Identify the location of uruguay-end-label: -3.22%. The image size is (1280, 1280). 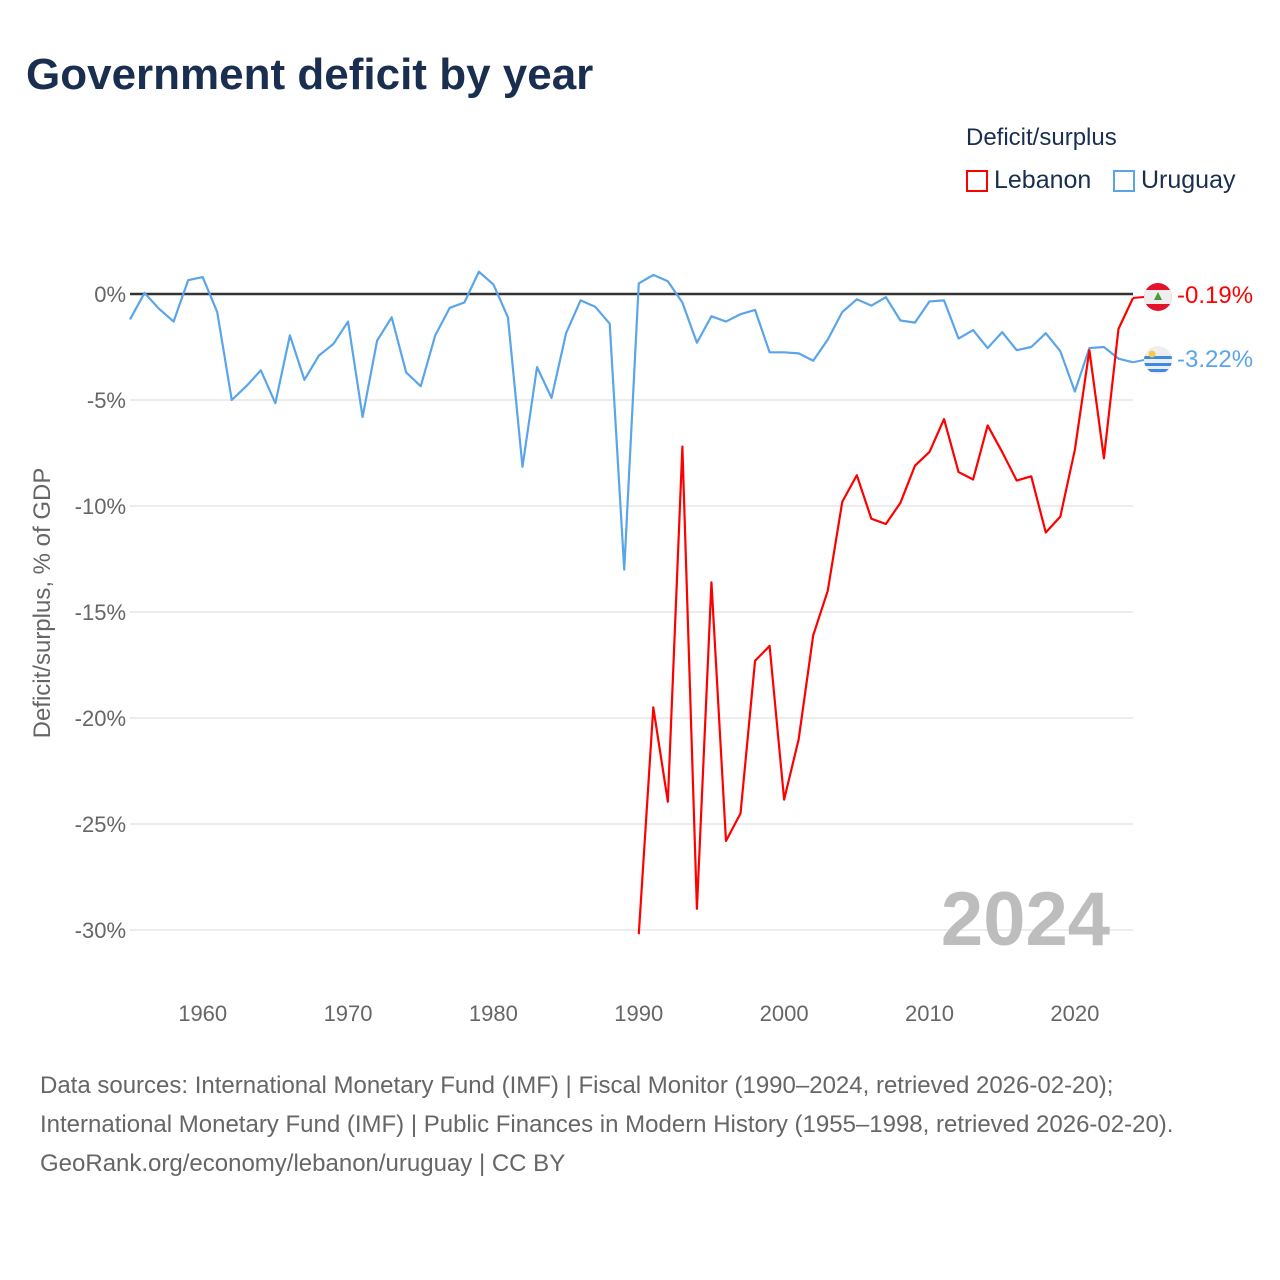
(1215, 359).